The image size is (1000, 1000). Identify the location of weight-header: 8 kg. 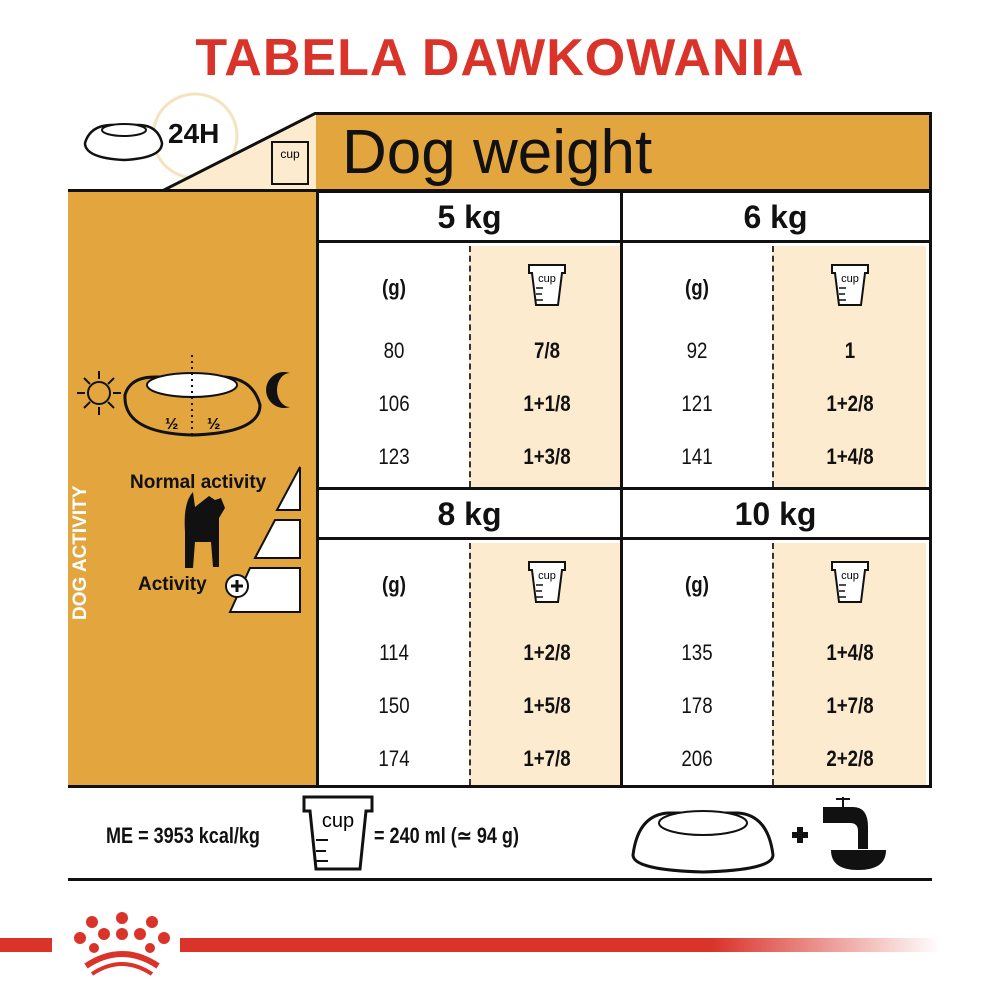
(469, 513).